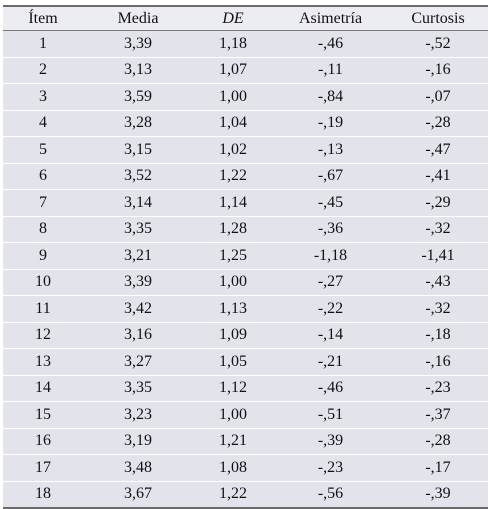 Image resolution: width=500 pixels, height=509 pixels. What do you see at coordinates (43, 468) in the screenshot?
I see `cell-item: 17` at bounding box center [43, 468].